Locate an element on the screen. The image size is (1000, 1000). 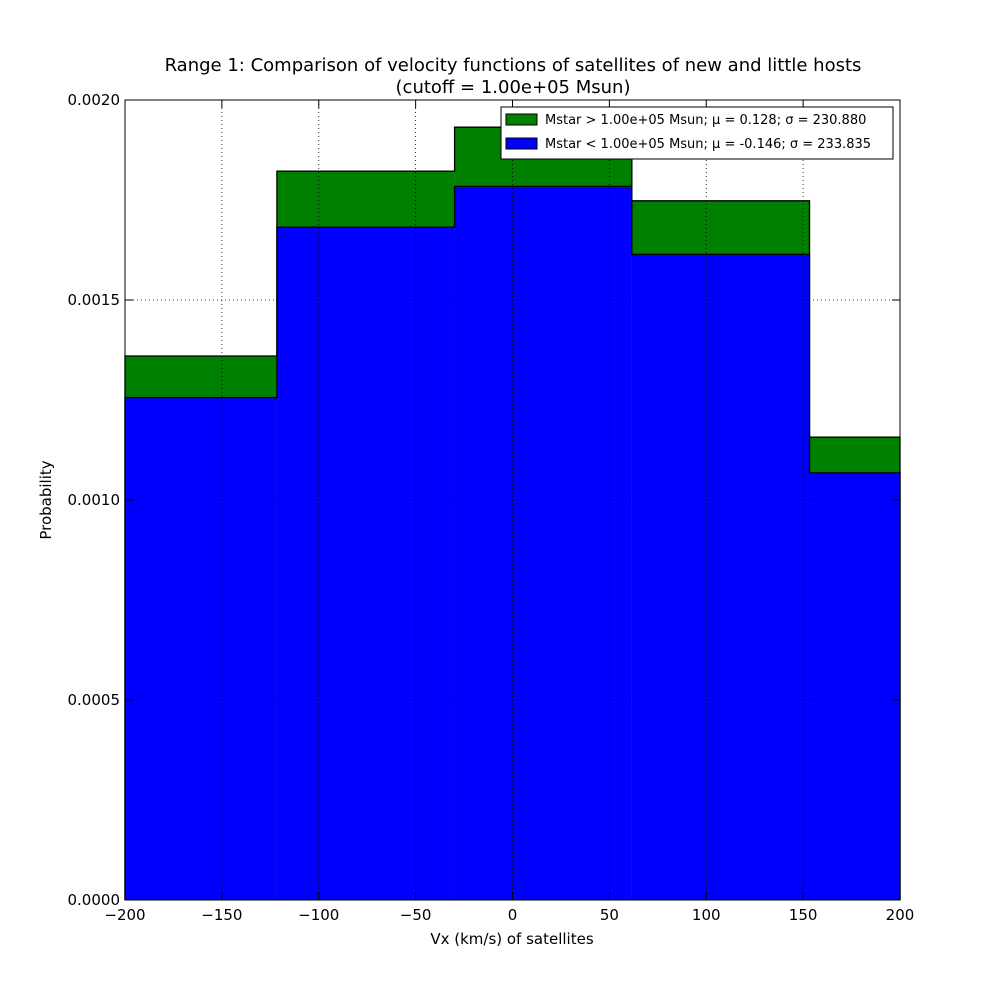
legend-swatch-blue is located at coordinates (521, 143).